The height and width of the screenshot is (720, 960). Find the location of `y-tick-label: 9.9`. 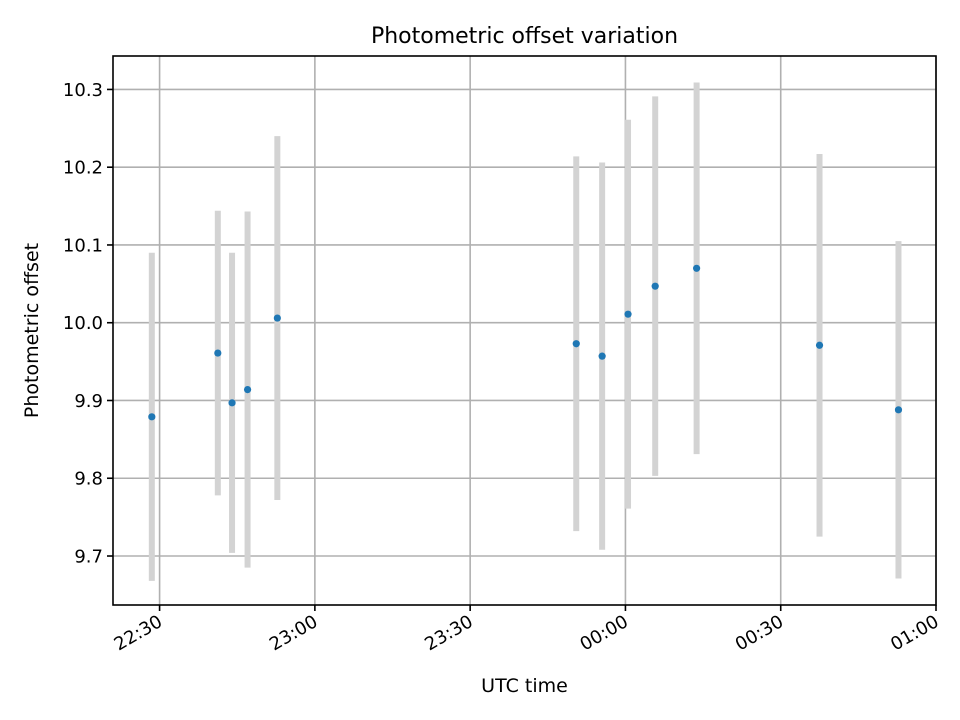

y-tick-label: 9.9 is located at coordinates (88, 401).